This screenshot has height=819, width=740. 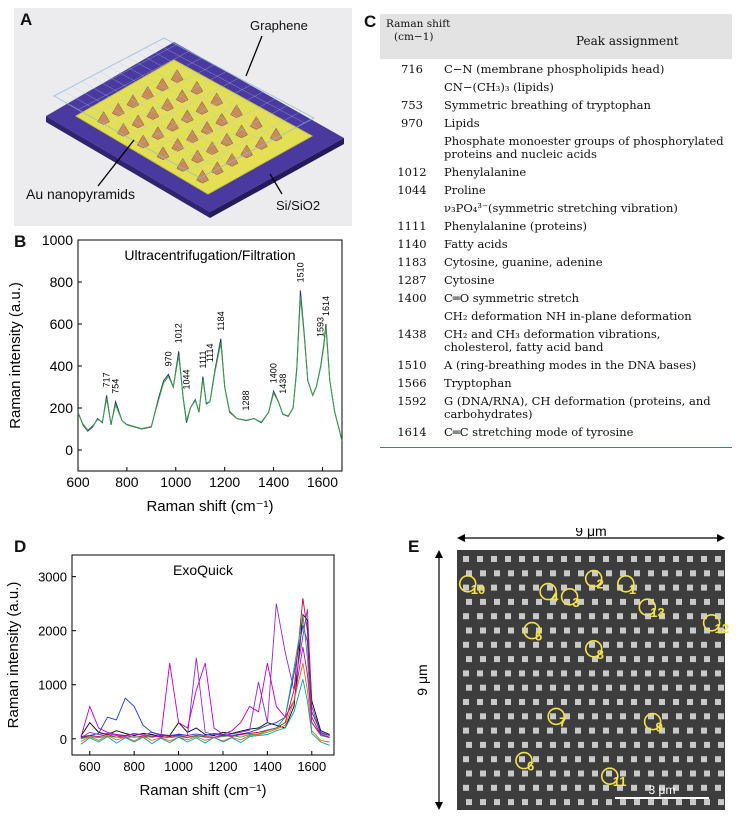 What do you see at coordinates (205, 692) in the screenshot?
I see `series-line-s6` at bounding box center [205, 692].